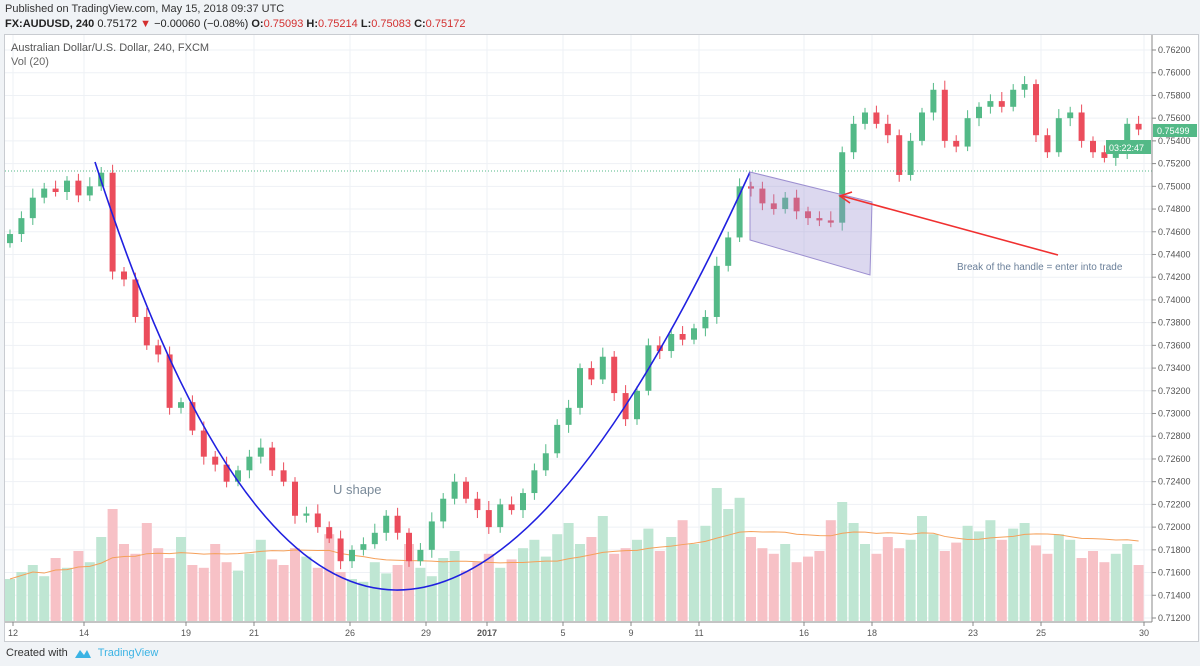 This screenshot has width=1200, height=666. Describe the element at coordinates (1144, 633) in the screenshot. I see `x-tick-label: 30` at that location.